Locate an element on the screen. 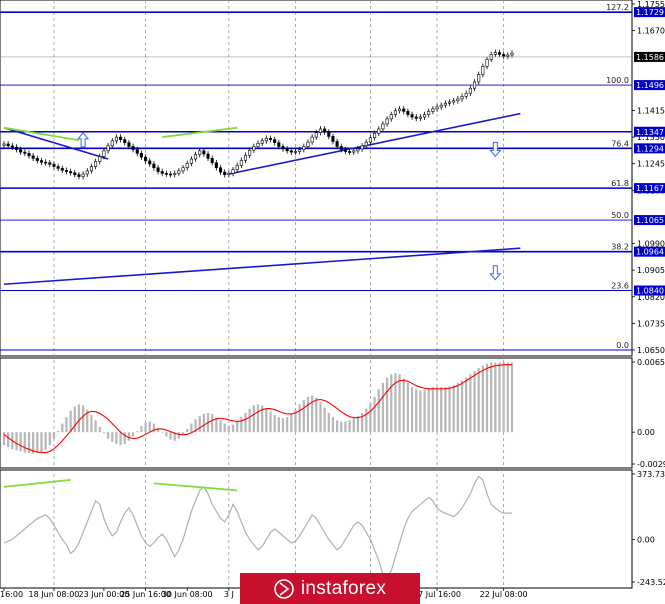 This screenshot has width=665, height=604. price-level-tag-label: 1.1065 is located at coordinates (650, 220).